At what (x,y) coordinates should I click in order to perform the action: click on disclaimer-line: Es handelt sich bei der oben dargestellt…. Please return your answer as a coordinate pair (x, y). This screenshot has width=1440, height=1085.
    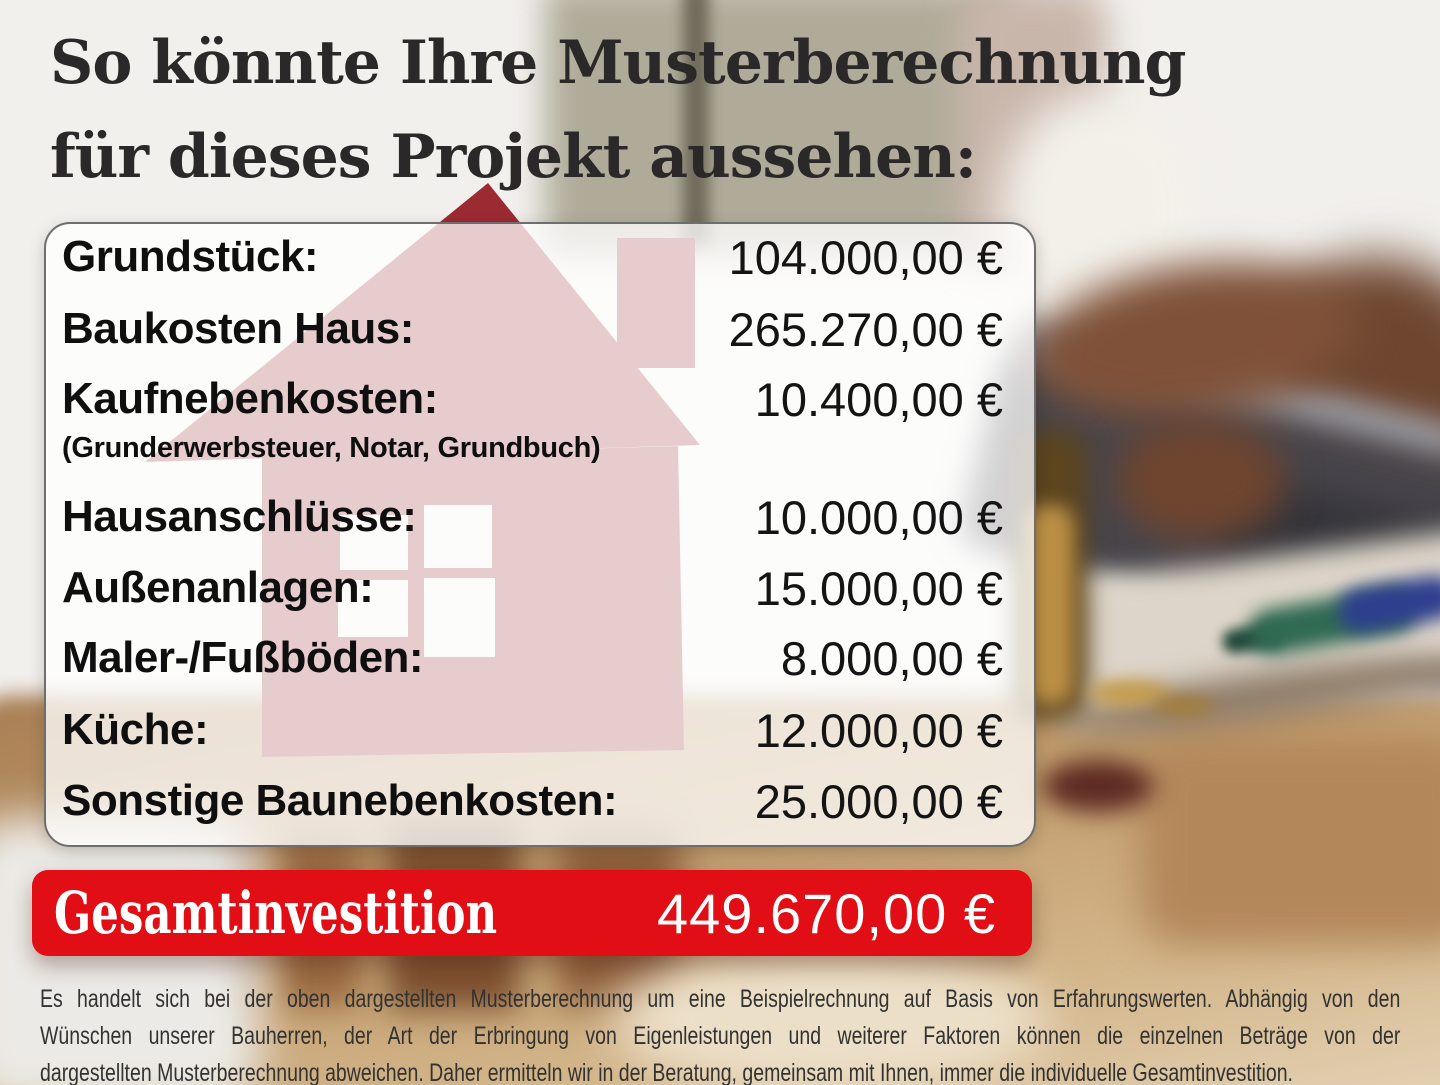
    Looking at the image, I should click on (720, 999).